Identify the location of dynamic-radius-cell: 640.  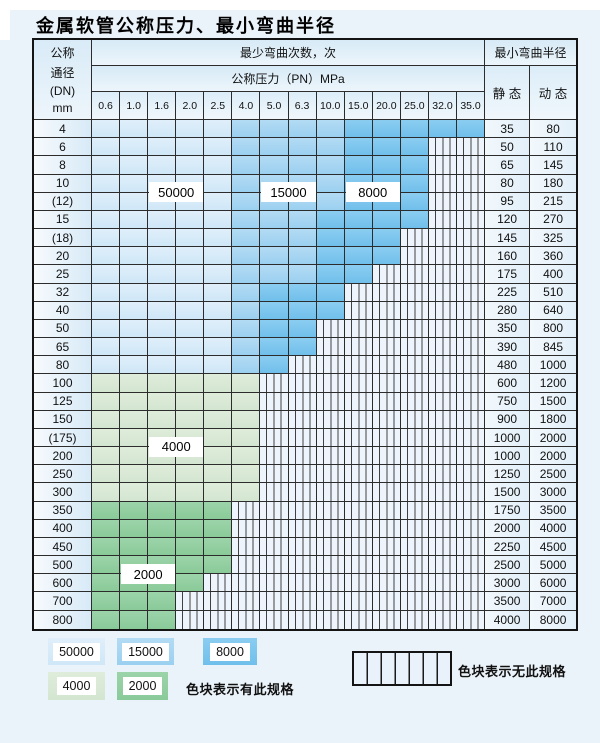
(553, 310).